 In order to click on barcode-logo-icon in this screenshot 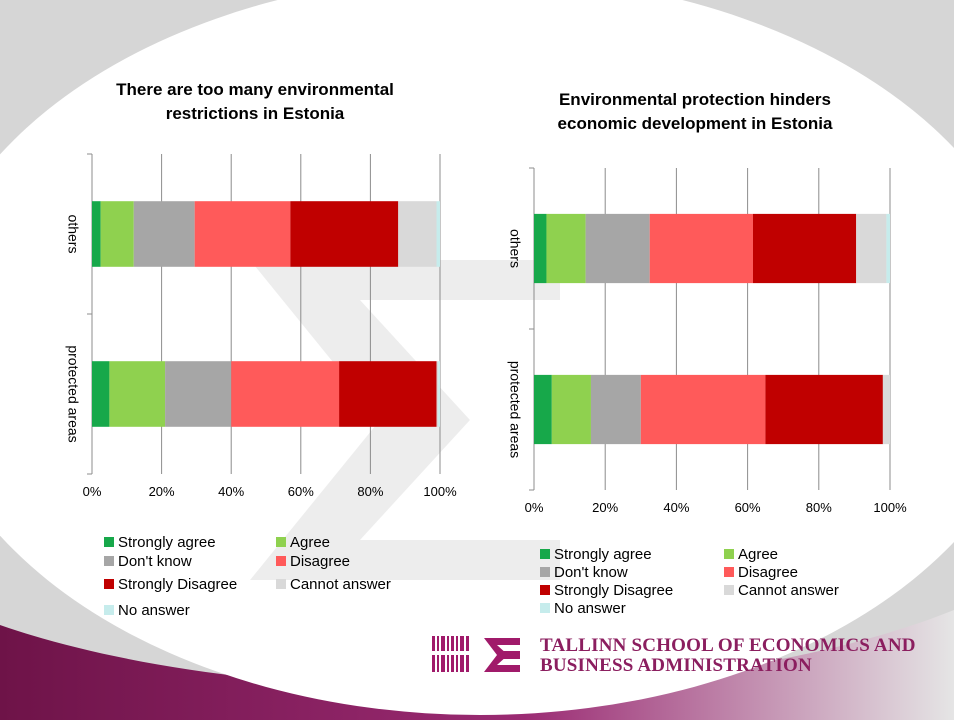, I will do `click(451, 654)`.